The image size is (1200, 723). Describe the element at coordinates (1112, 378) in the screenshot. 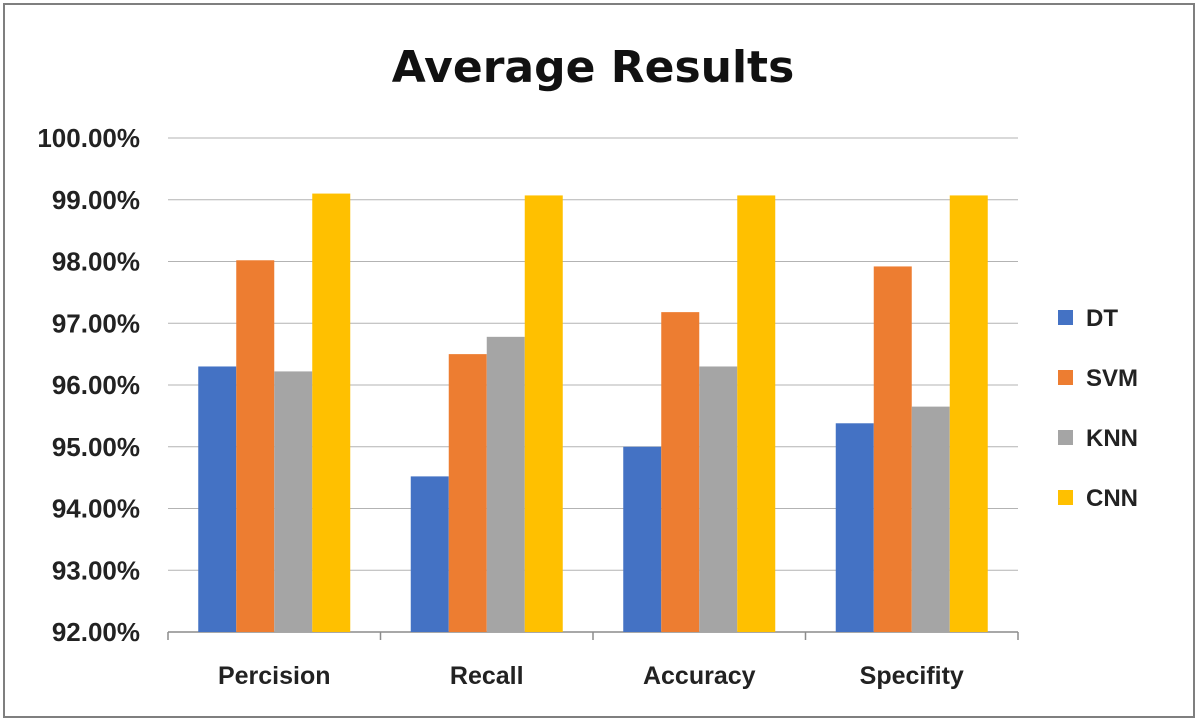

I see `legend-label-svm: SVM` at that location.